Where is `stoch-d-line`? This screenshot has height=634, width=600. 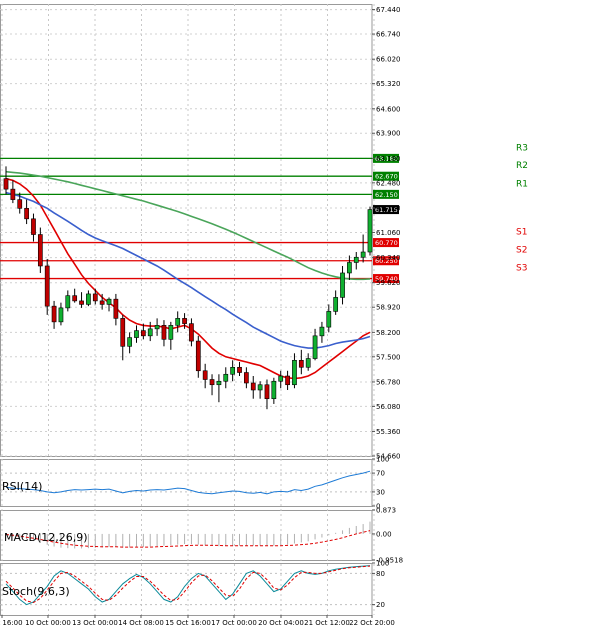
stoch-d-line is located at coordinates (188, 584).